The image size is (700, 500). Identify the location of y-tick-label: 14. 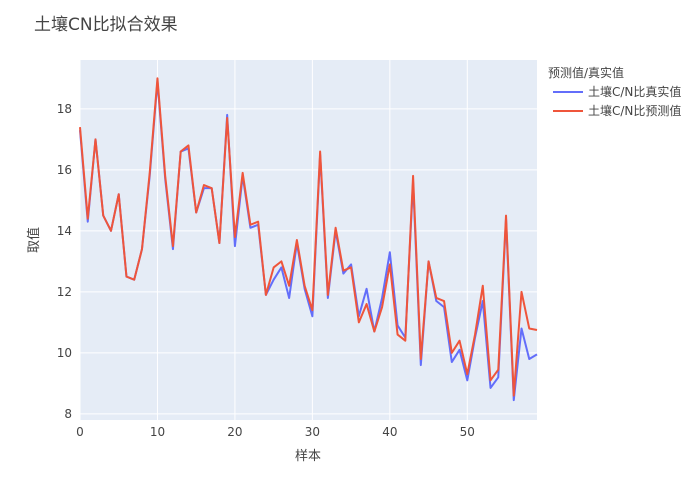
(64, 231).